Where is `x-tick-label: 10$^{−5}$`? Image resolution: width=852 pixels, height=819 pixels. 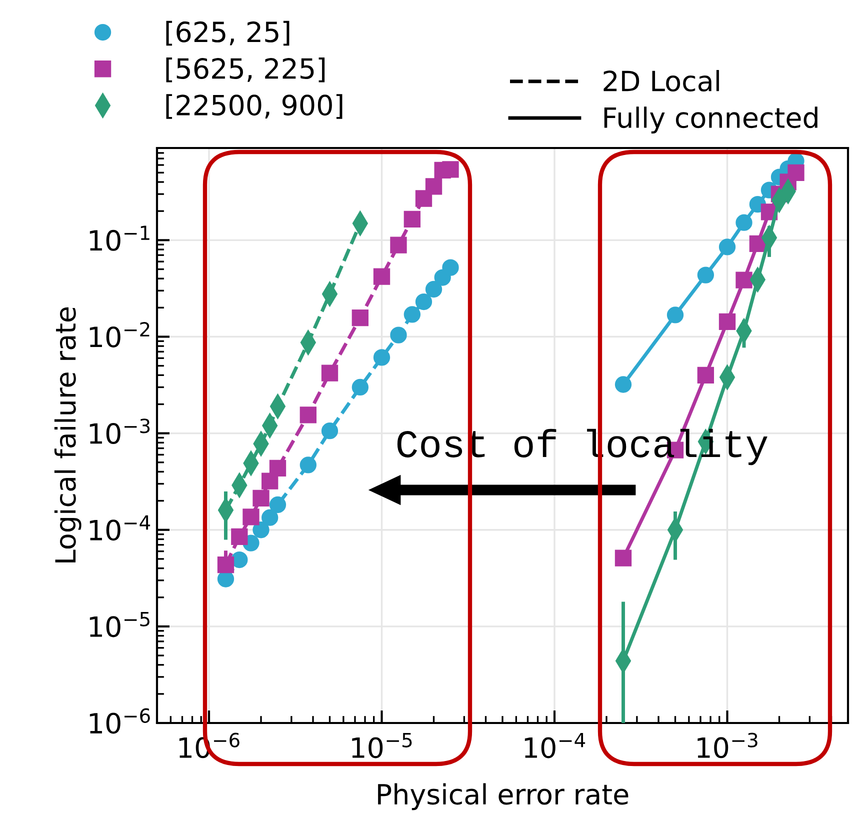 x-tick-label: 10$^{−5}$ is located at coordinates (382, 745).